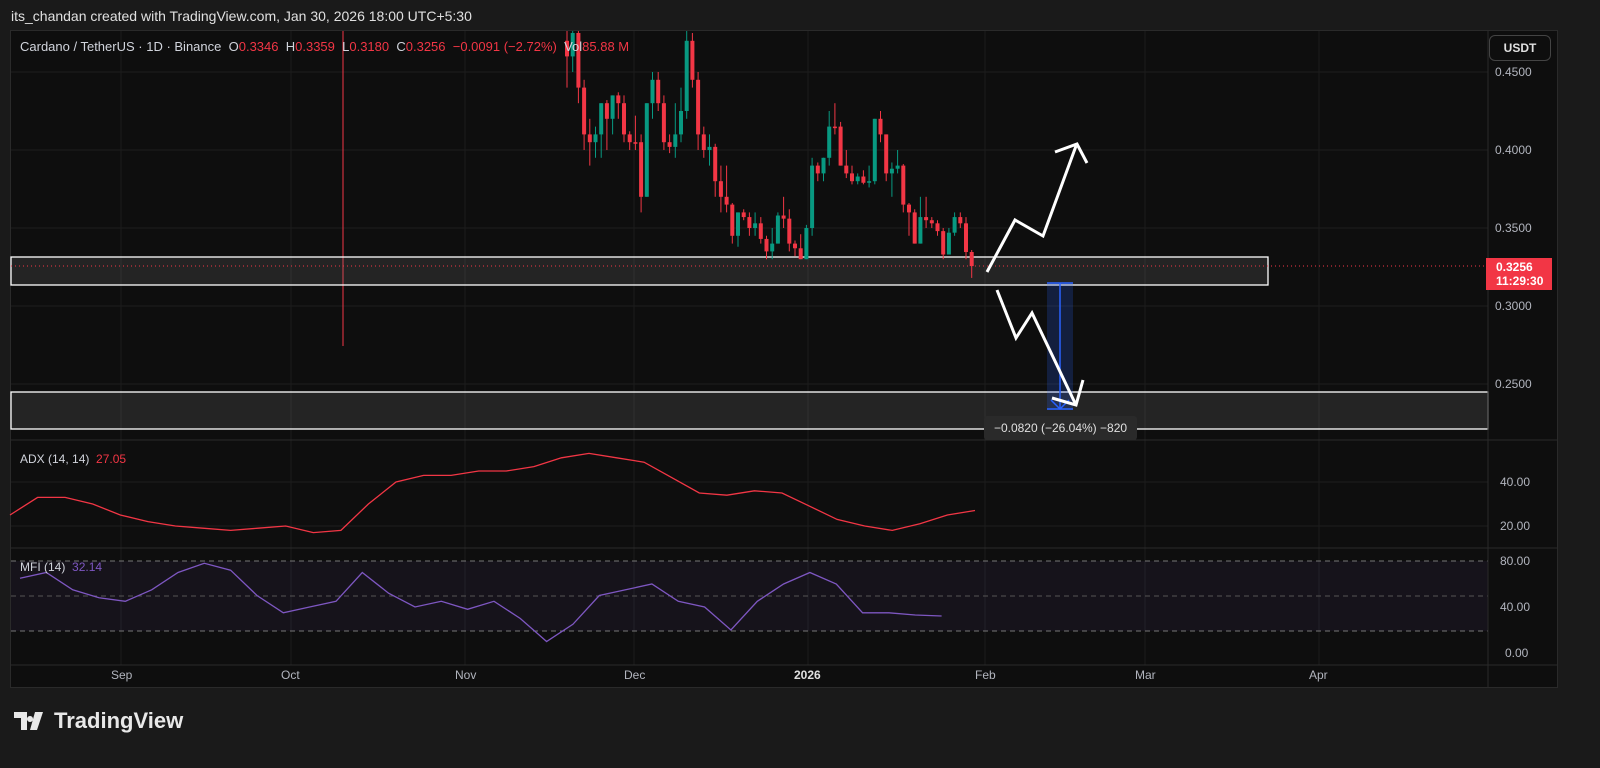  What do you see at coordinates (73, 459) in the screenshot?
I see `adx-legend: ADX (14, 14) 27.05` at bounding box center [73, 459].